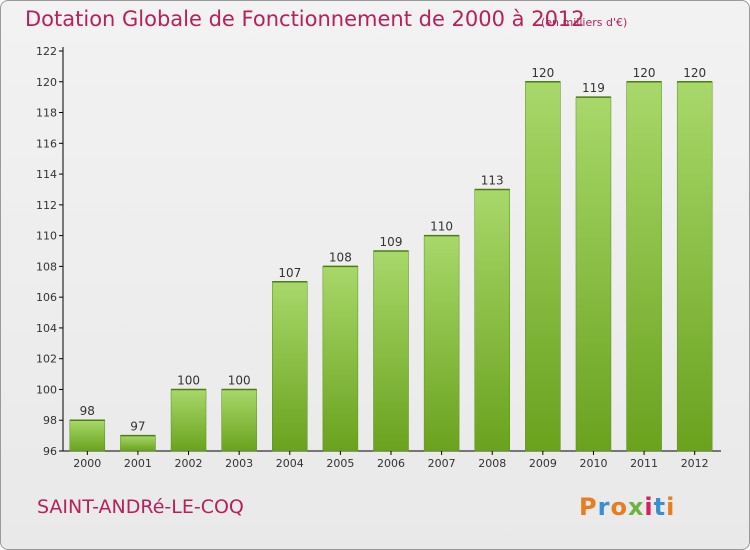 The height and width of the screenshot is (550, 750). I want to click on y-tick-label: 116, so click(46, 143).